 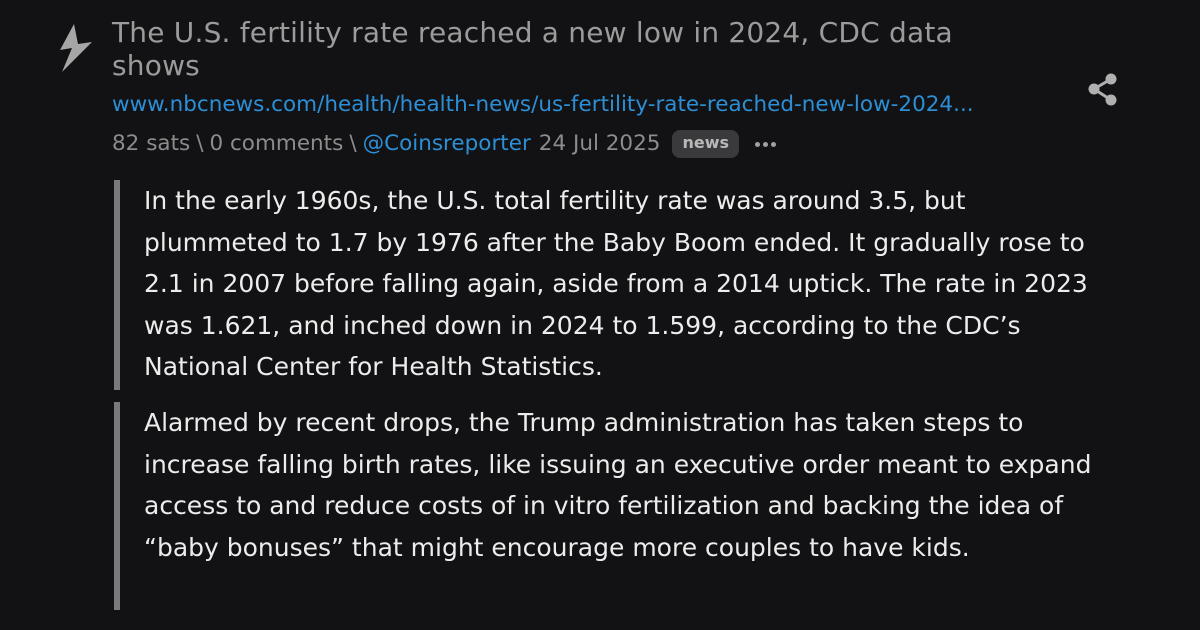 What do you see at coordinates (1103, 90) in the screenshot?
I see `share-icon` at bounding box center [1103, 90].